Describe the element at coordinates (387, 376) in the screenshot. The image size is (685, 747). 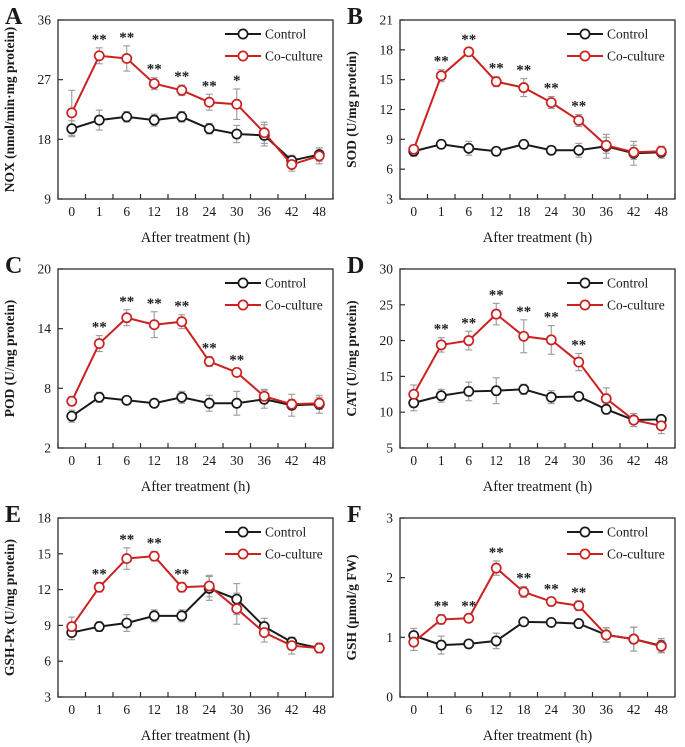
I see `y-tick-label: 15` at that location.